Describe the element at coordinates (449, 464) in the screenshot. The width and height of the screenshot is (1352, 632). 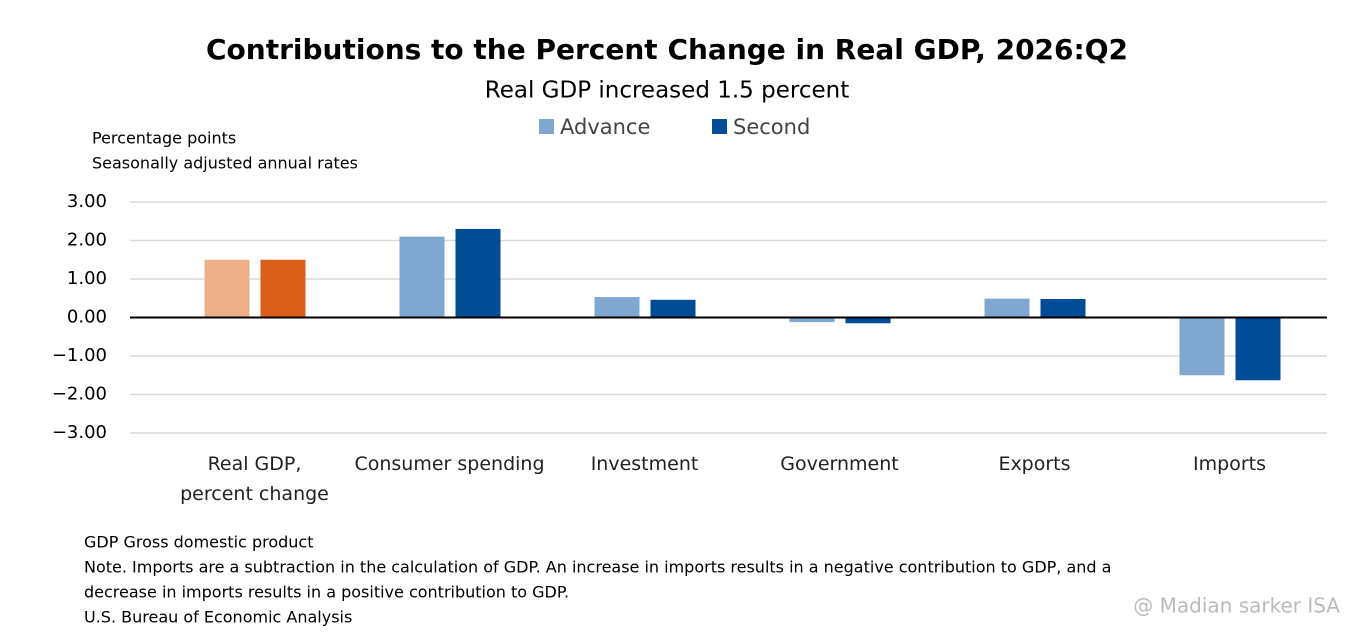
I see `x-tick-label: Consumer spending` at that location.